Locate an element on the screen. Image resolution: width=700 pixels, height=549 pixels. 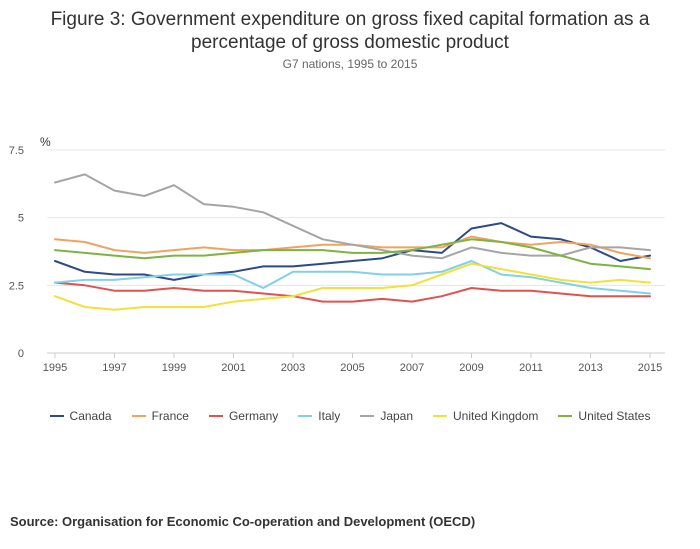
series-line-united-kingdom is located at coordinates (352, 286).